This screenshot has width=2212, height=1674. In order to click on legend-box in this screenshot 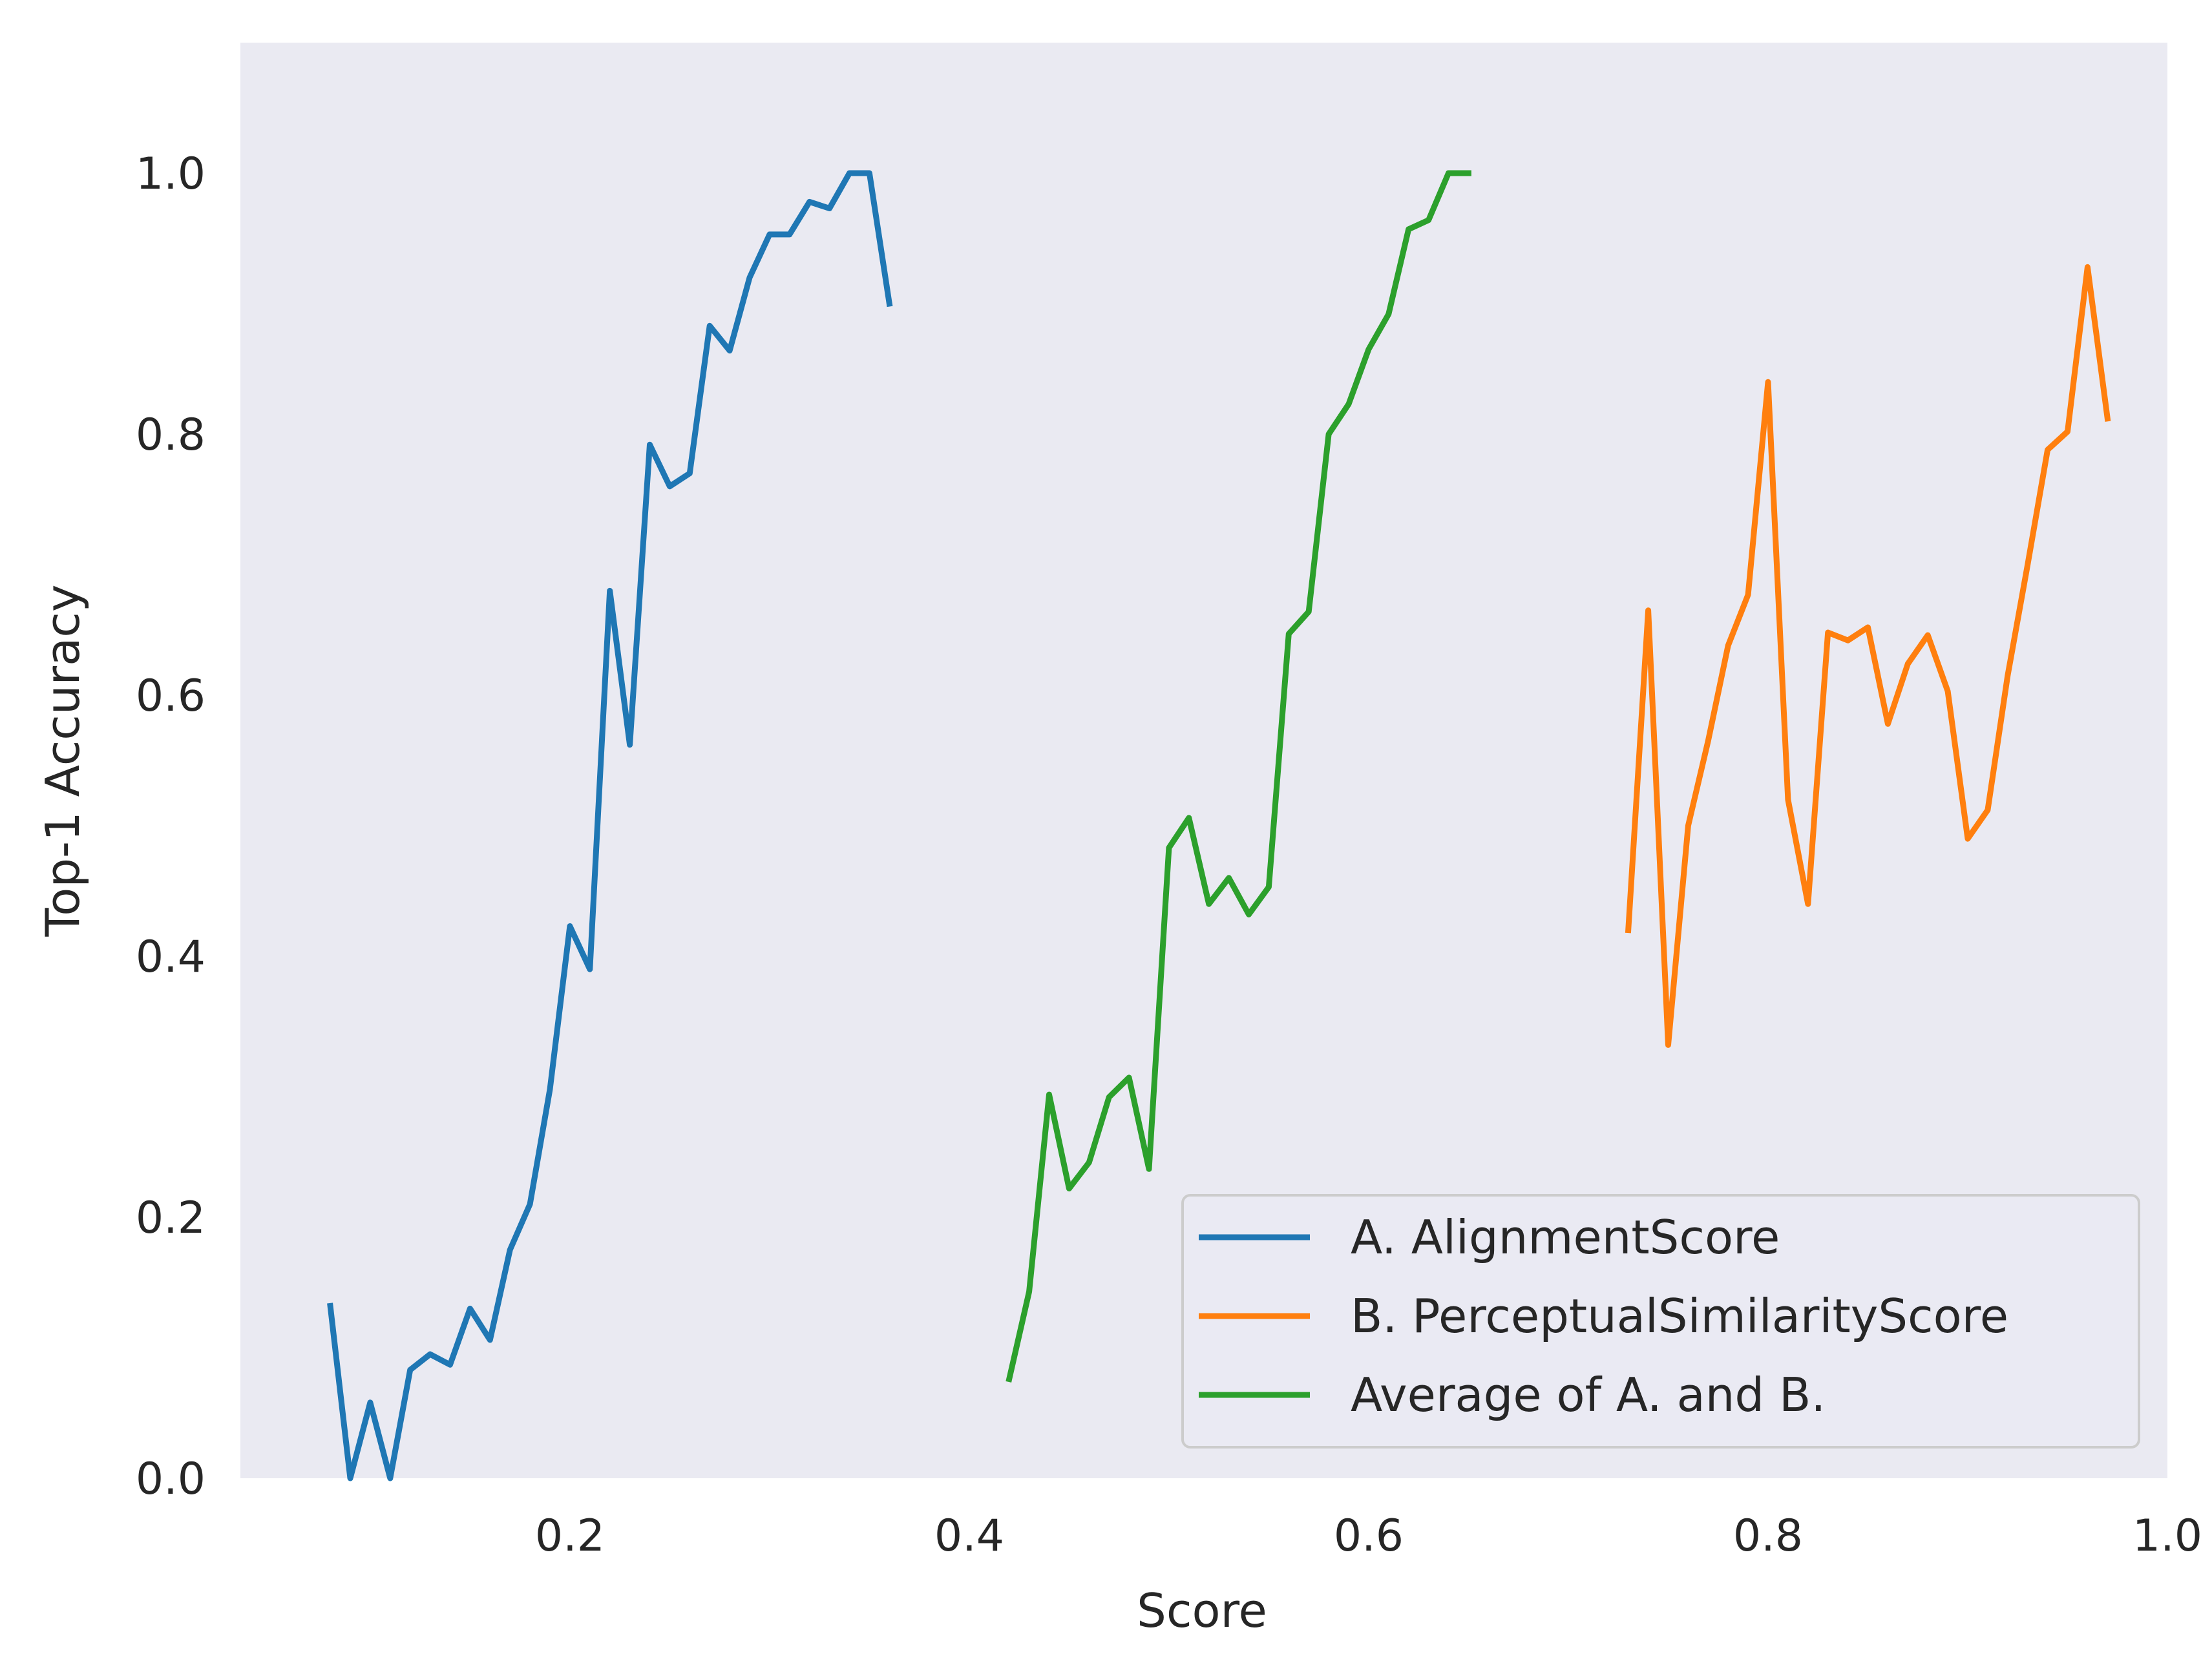, I will do `click(1660, 1321)`.